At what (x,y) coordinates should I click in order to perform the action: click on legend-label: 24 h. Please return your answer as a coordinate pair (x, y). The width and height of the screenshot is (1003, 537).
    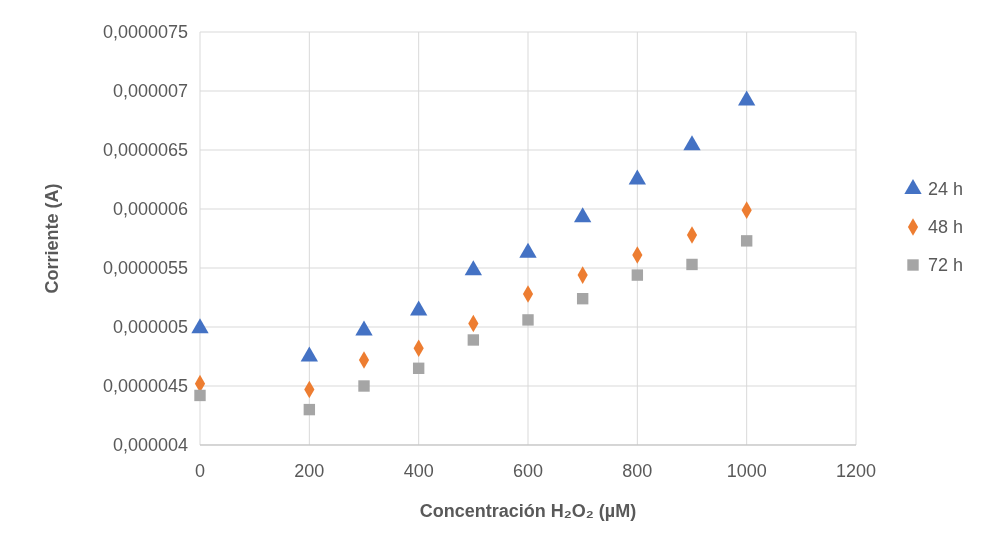
    Looking at the image, I should click on (946, 189).